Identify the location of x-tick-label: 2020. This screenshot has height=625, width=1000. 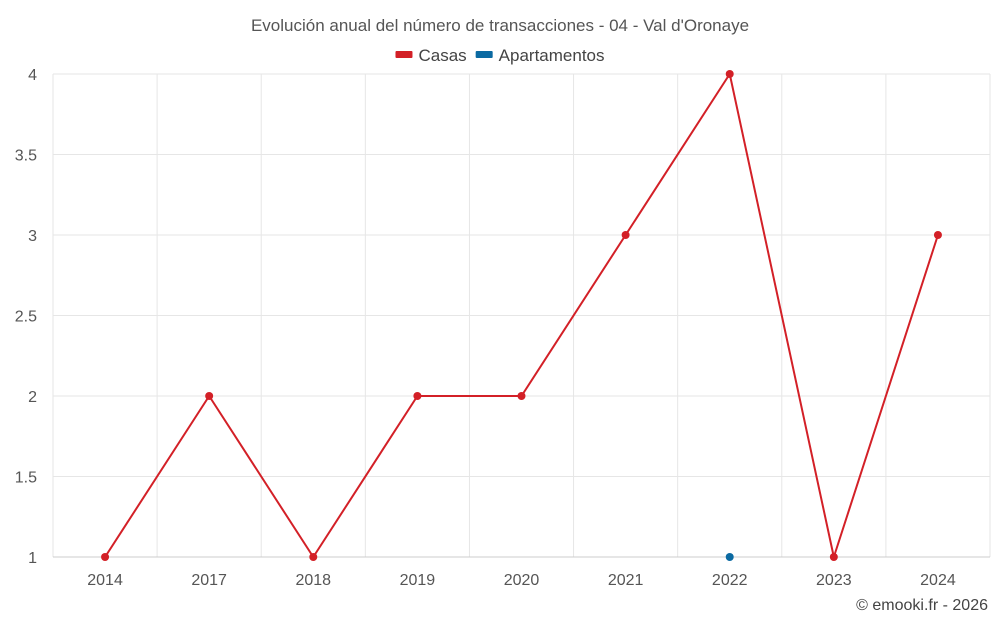
(522, 580).